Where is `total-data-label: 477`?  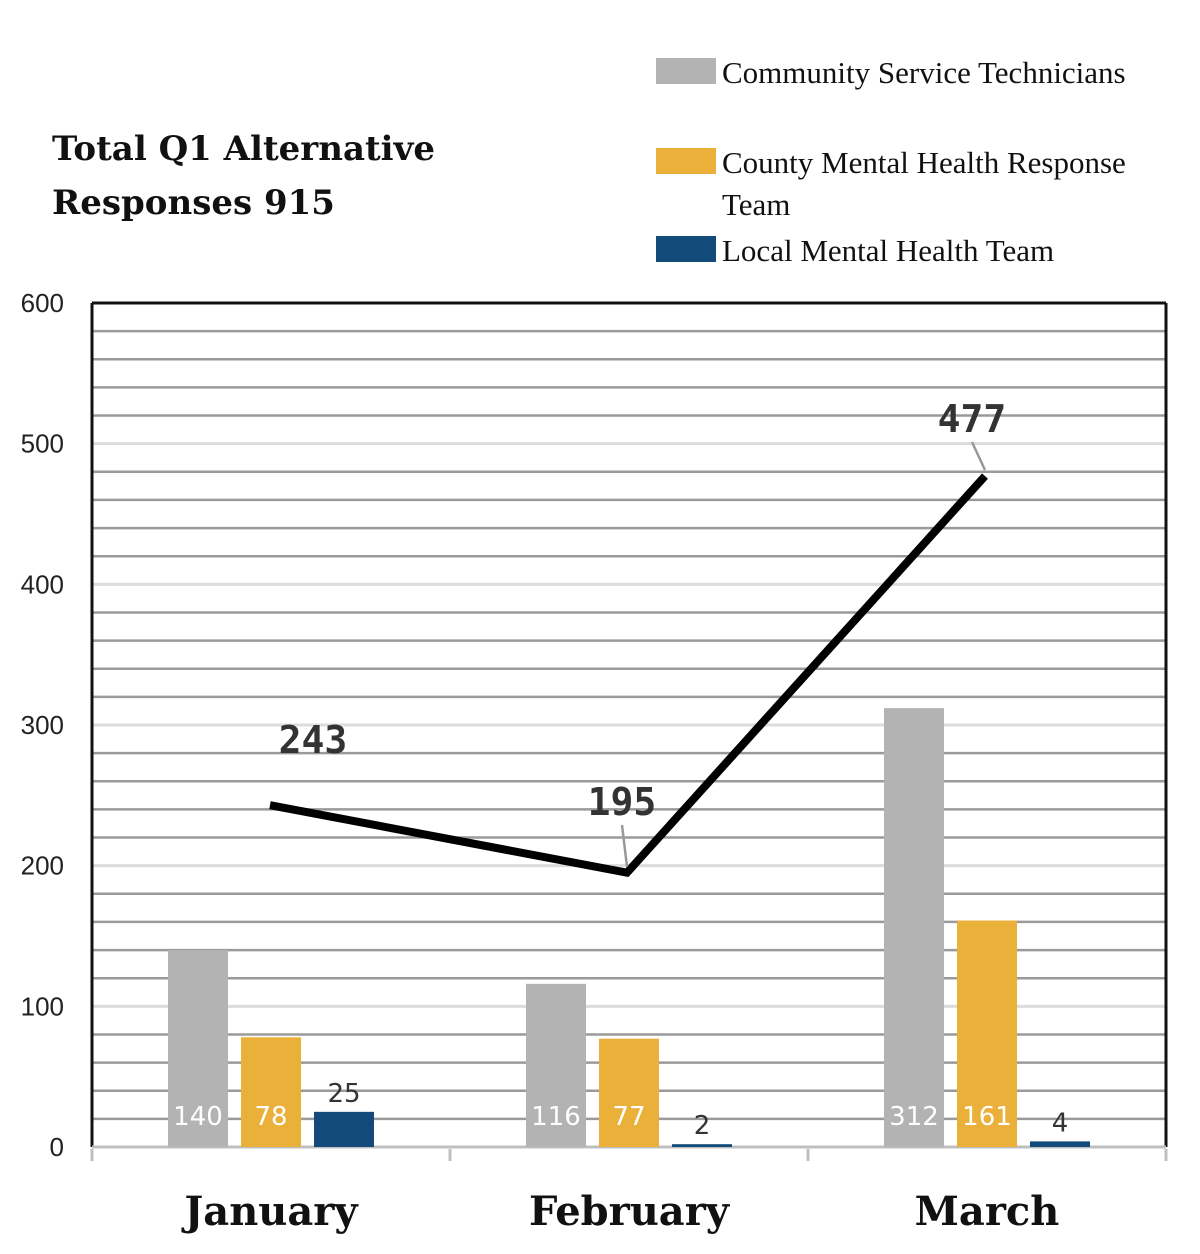 total-data-label: 477 is located at coordinates (972, 419).